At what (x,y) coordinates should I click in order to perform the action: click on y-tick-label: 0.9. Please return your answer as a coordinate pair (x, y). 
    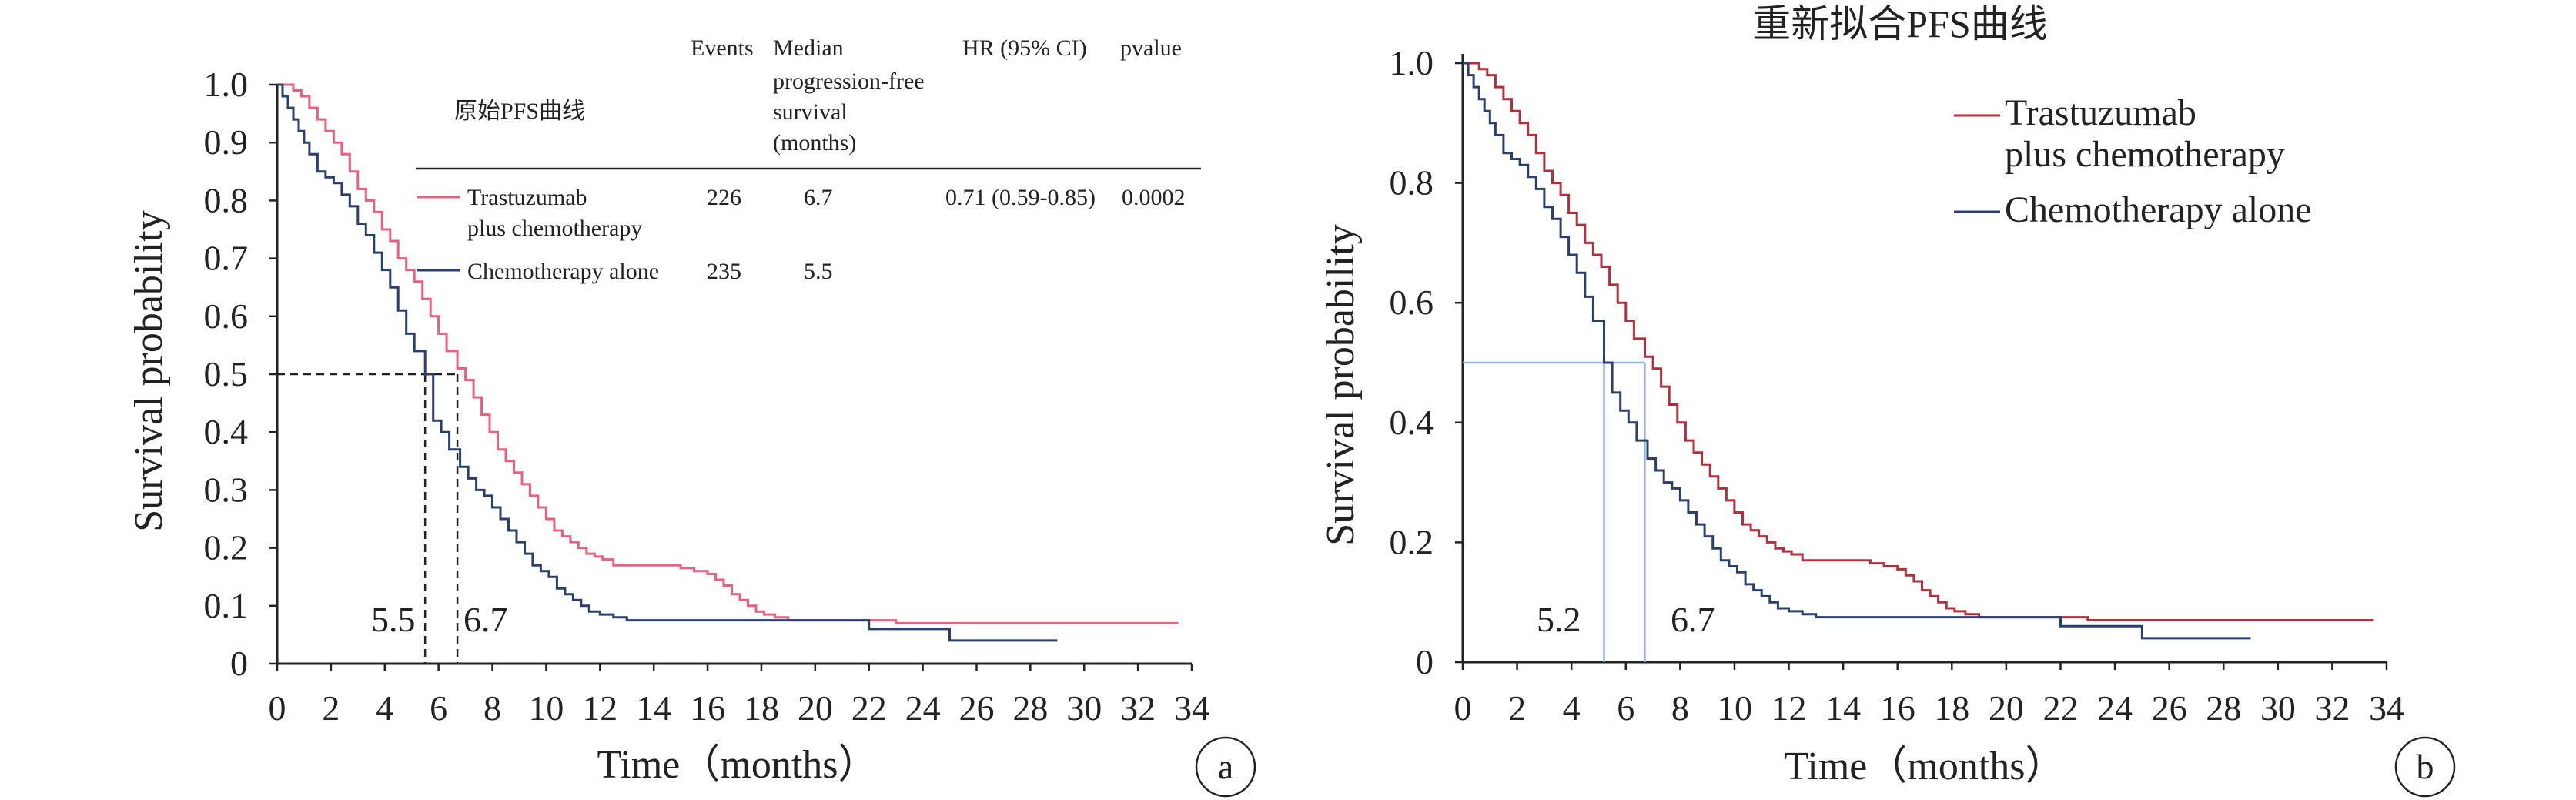
    Looking at the image, I should click on (227, 142).